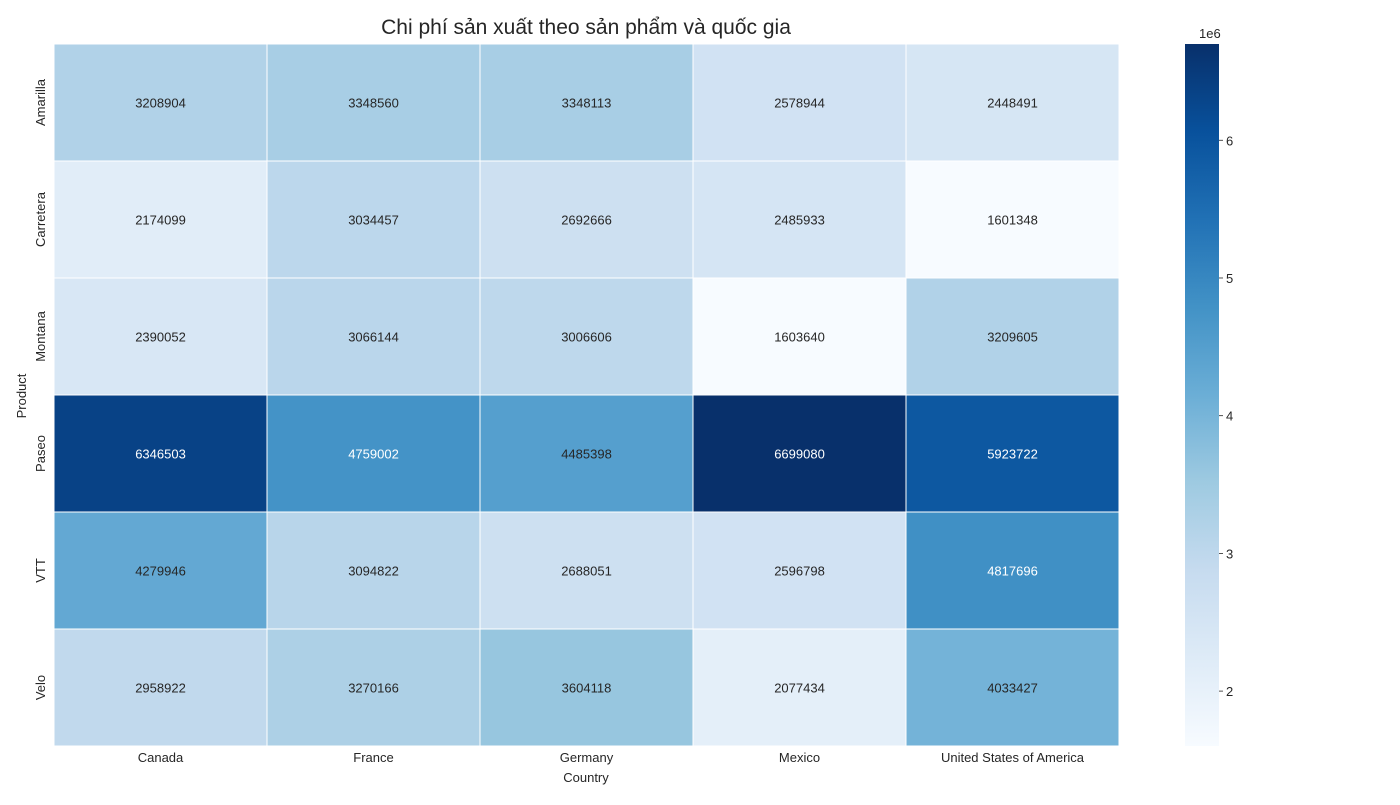  I want to click on x-tick-label: France, so click(373, 757).